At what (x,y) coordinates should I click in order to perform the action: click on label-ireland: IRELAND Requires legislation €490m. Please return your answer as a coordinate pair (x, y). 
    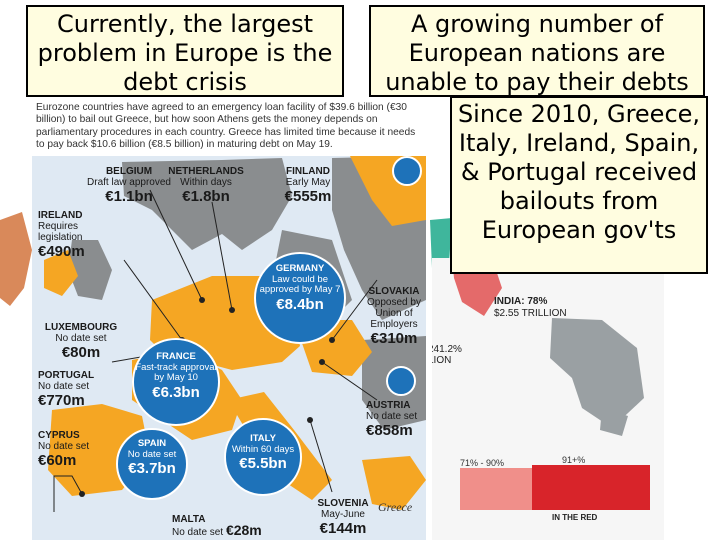
    Looking at the image, I should click on (80, 235).